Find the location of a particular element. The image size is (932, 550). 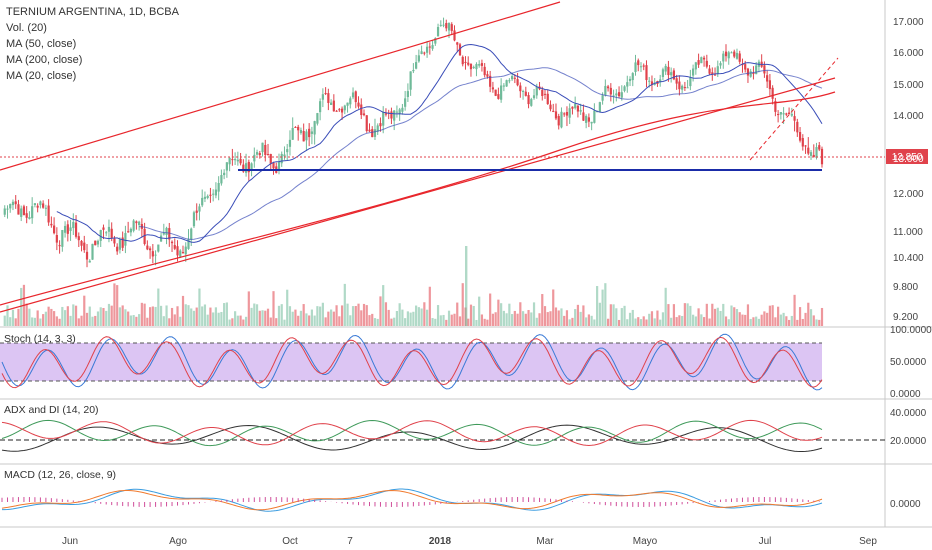

last-price-badge is located at coordinates (907, 156).